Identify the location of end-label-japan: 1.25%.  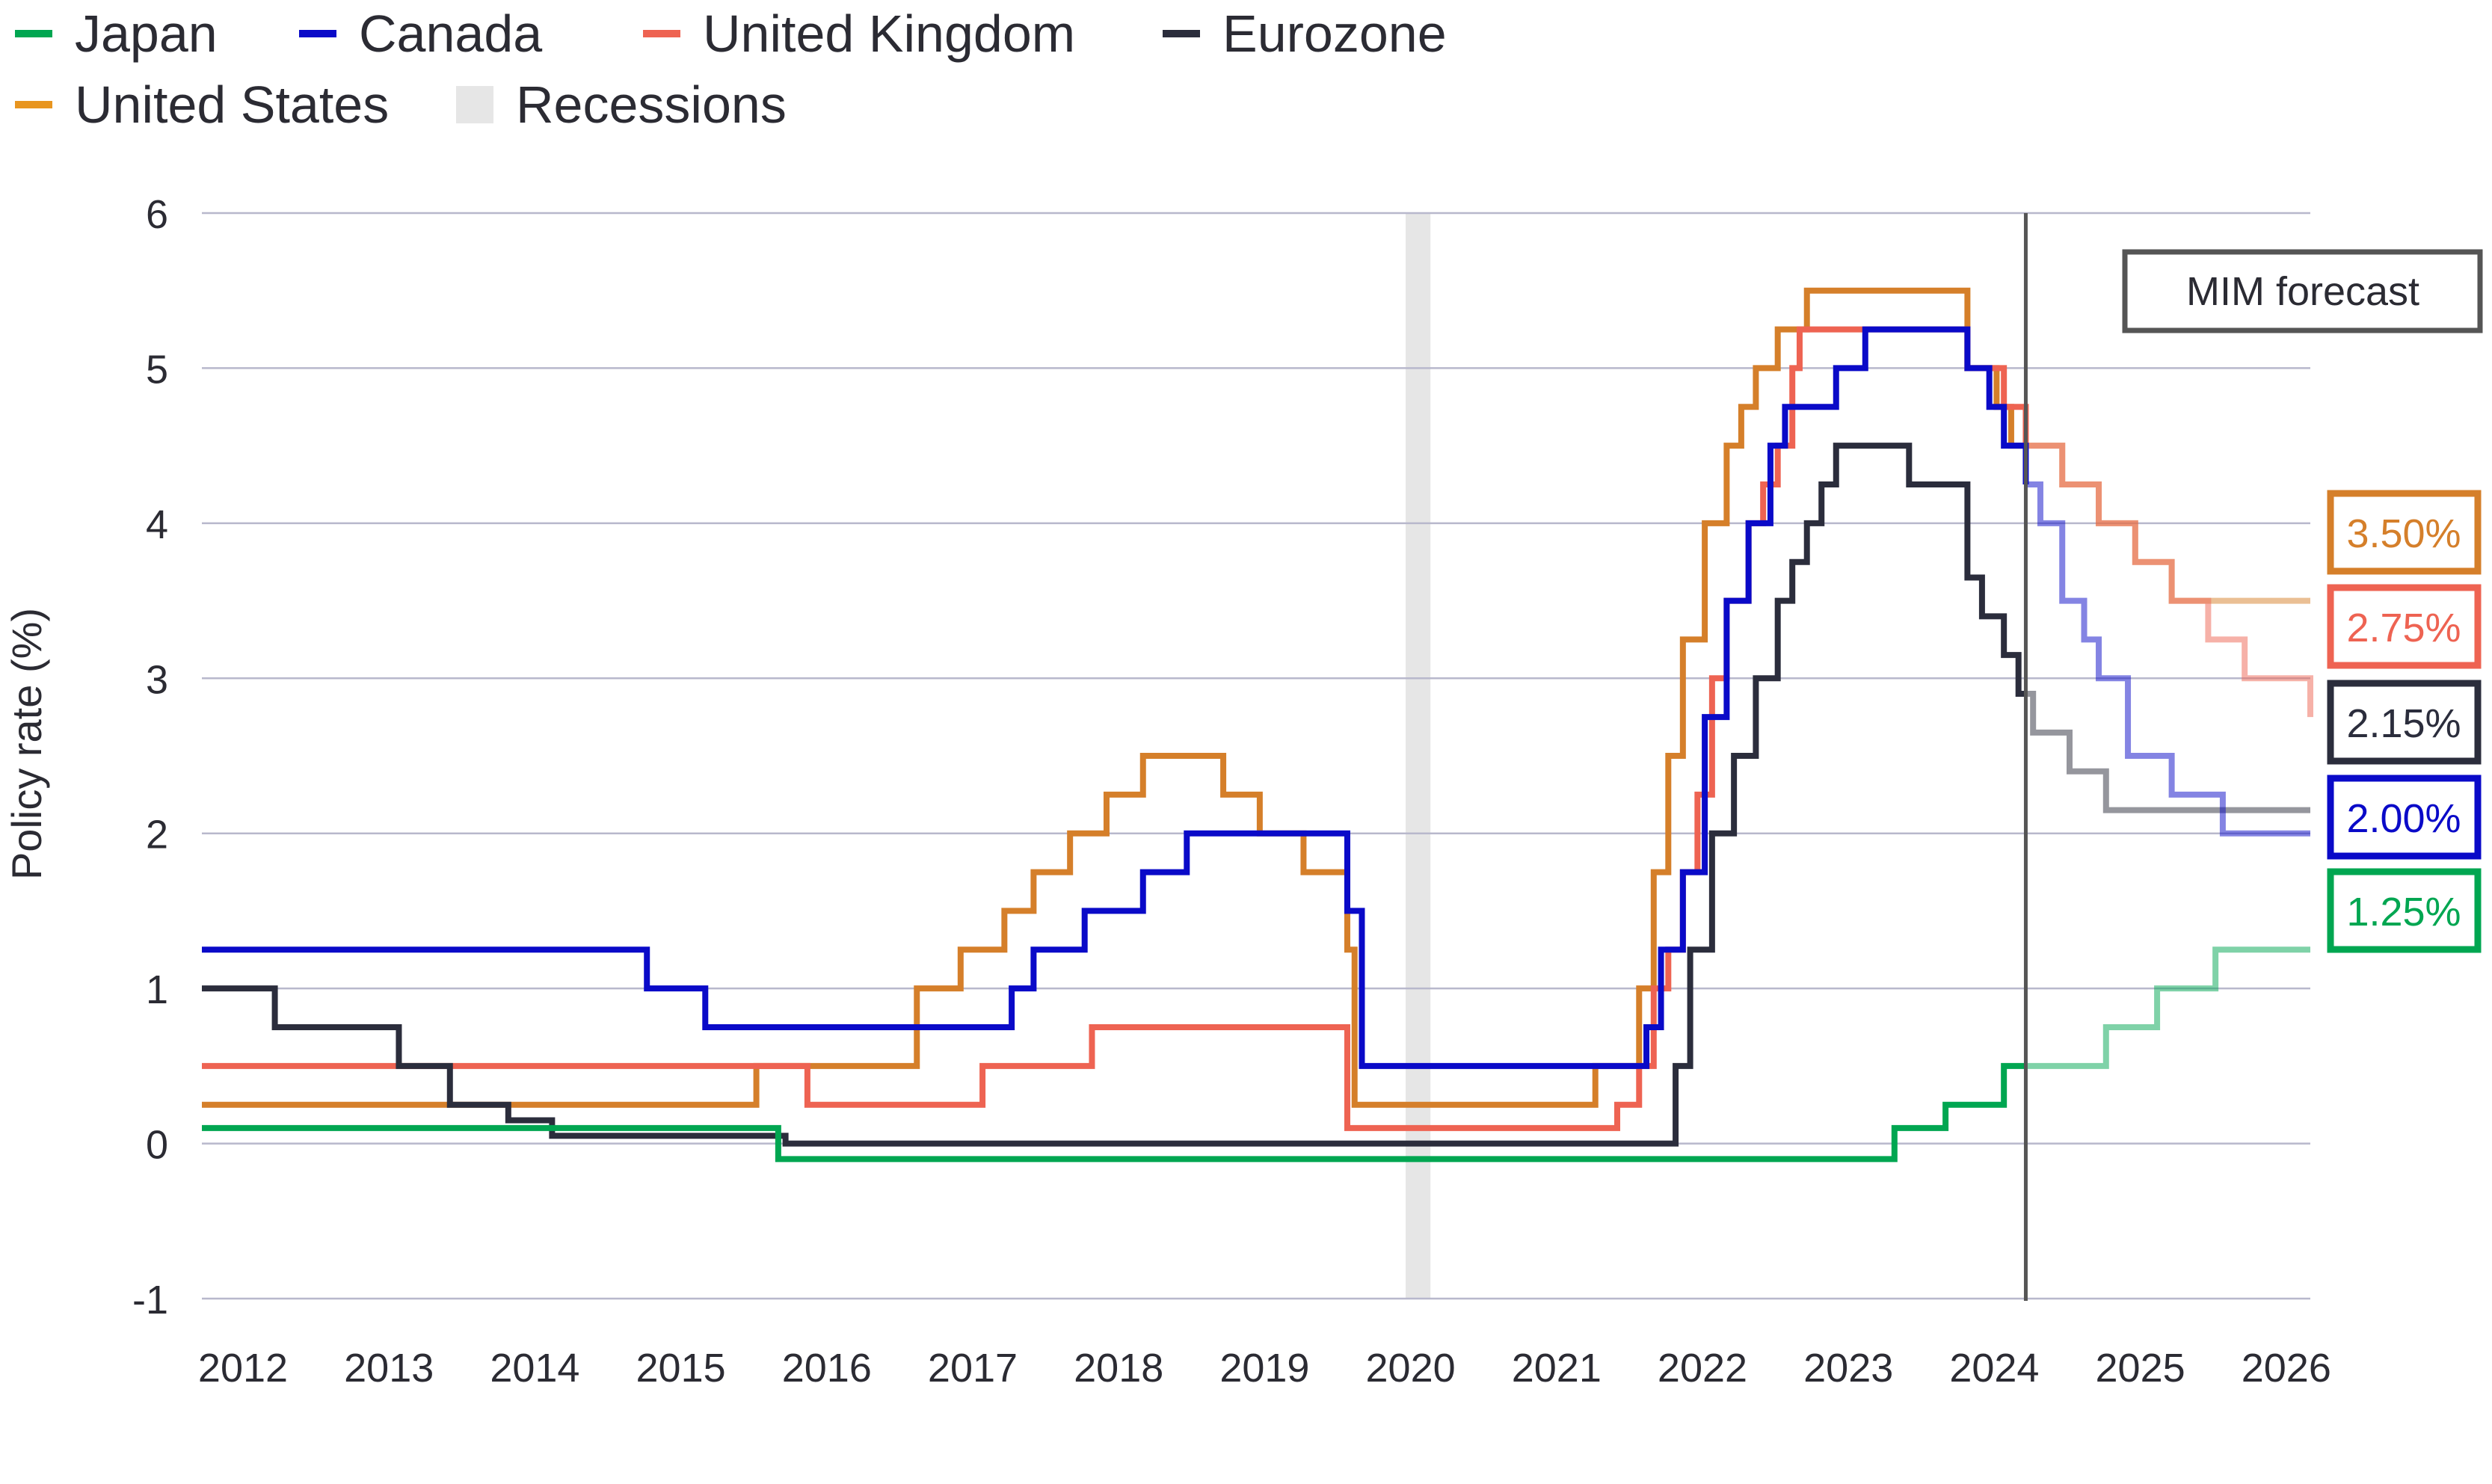
(2403, 913).